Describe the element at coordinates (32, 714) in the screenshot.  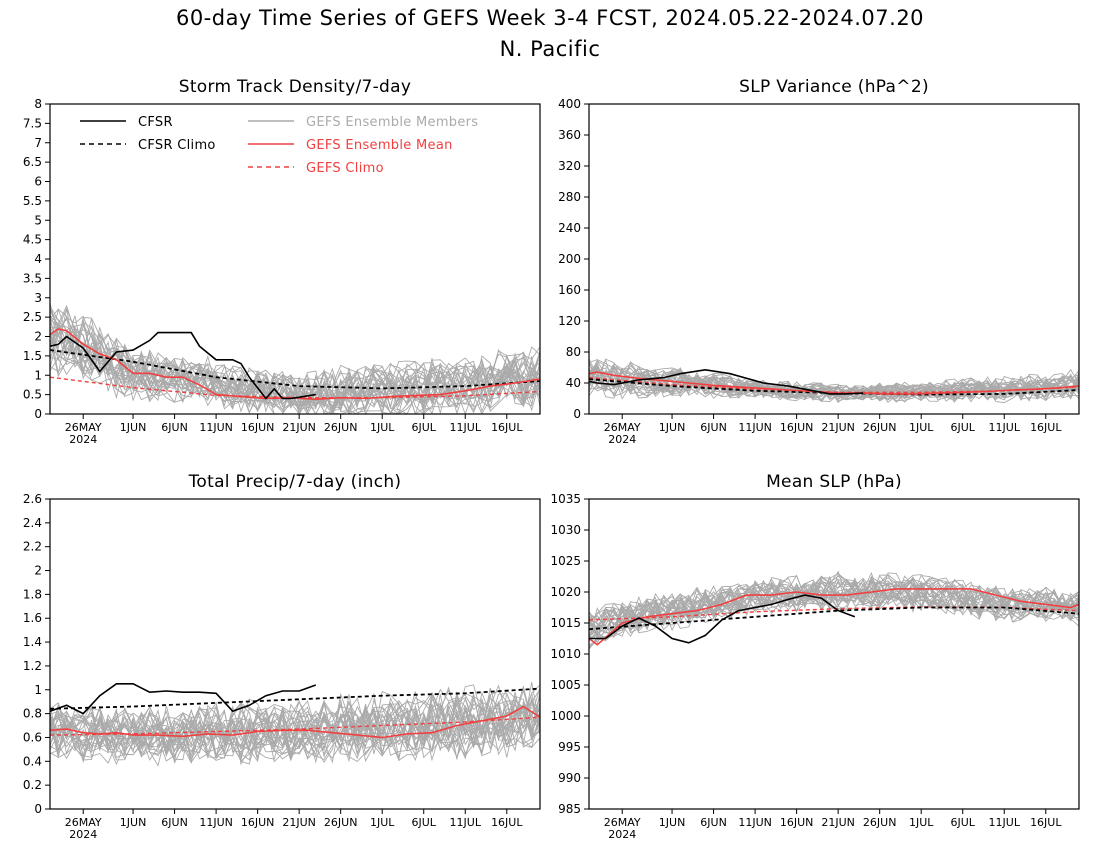
I see `y-tick-label: 0.8` at that location.